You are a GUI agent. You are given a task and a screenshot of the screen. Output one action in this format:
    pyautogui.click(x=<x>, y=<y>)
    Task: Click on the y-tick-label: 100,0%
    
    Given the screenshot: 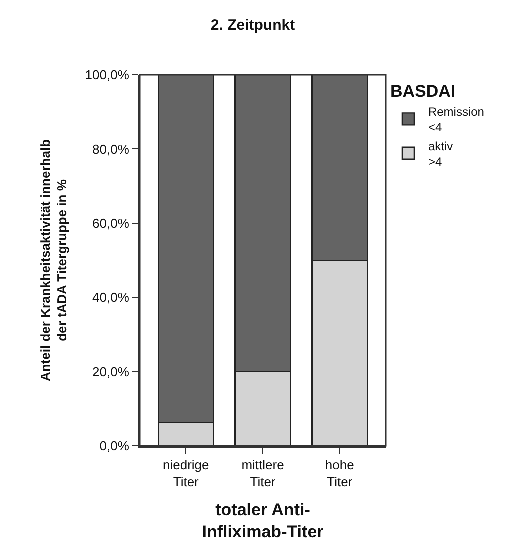 What is the action you would take?
    pyautogui.click(x=107, y=75)
    